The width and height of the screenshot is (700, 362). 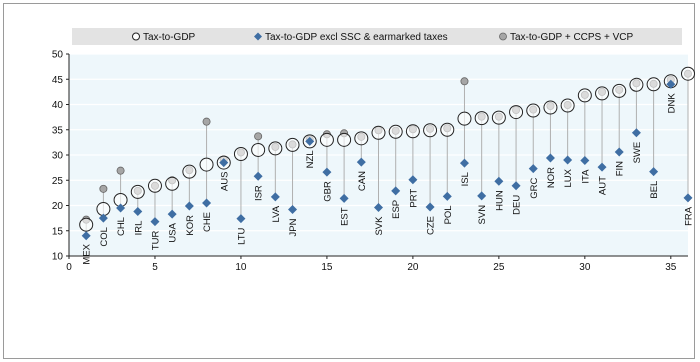 I want to click on country-label: CAN, so click(x=362, y=181).